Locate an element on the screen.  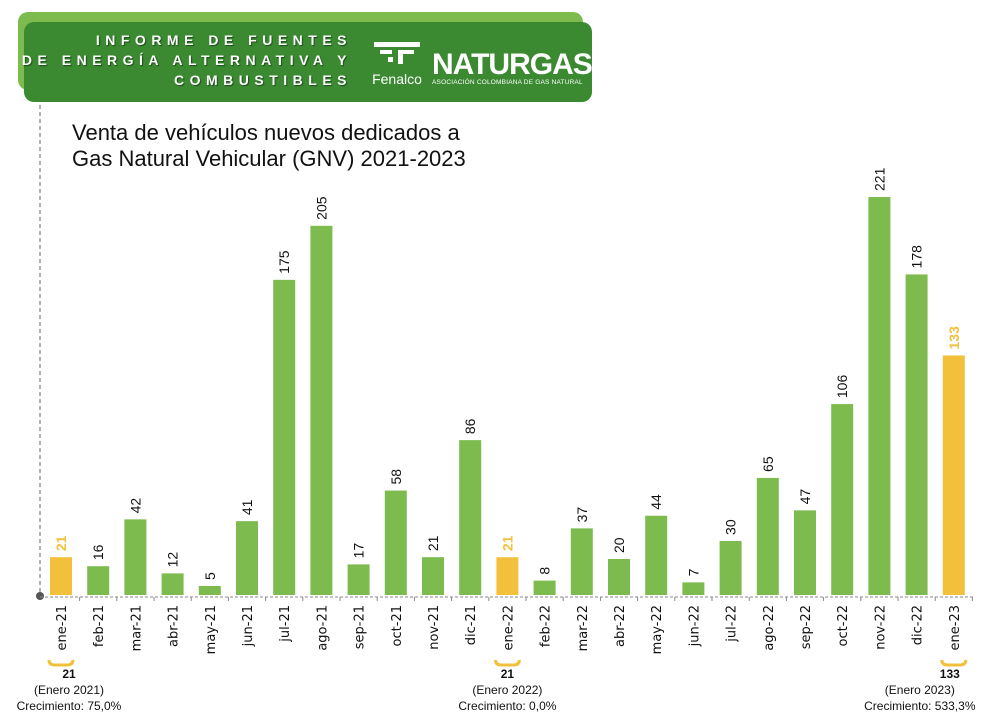
data-label-sep-21: 17 is located at coordinates (359, 551).